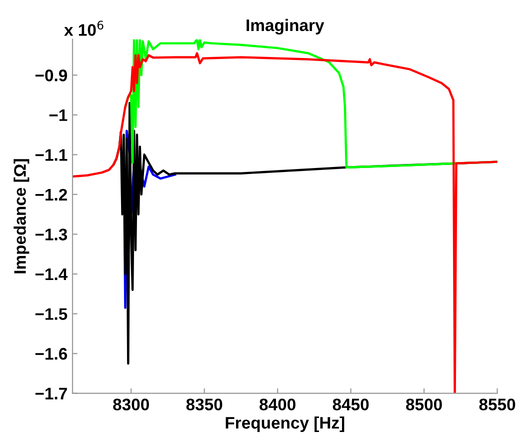 Image resolution: width=518 pixels, height=437 pixels. I want to click on y-tick-label: −1, so click(58, 115).